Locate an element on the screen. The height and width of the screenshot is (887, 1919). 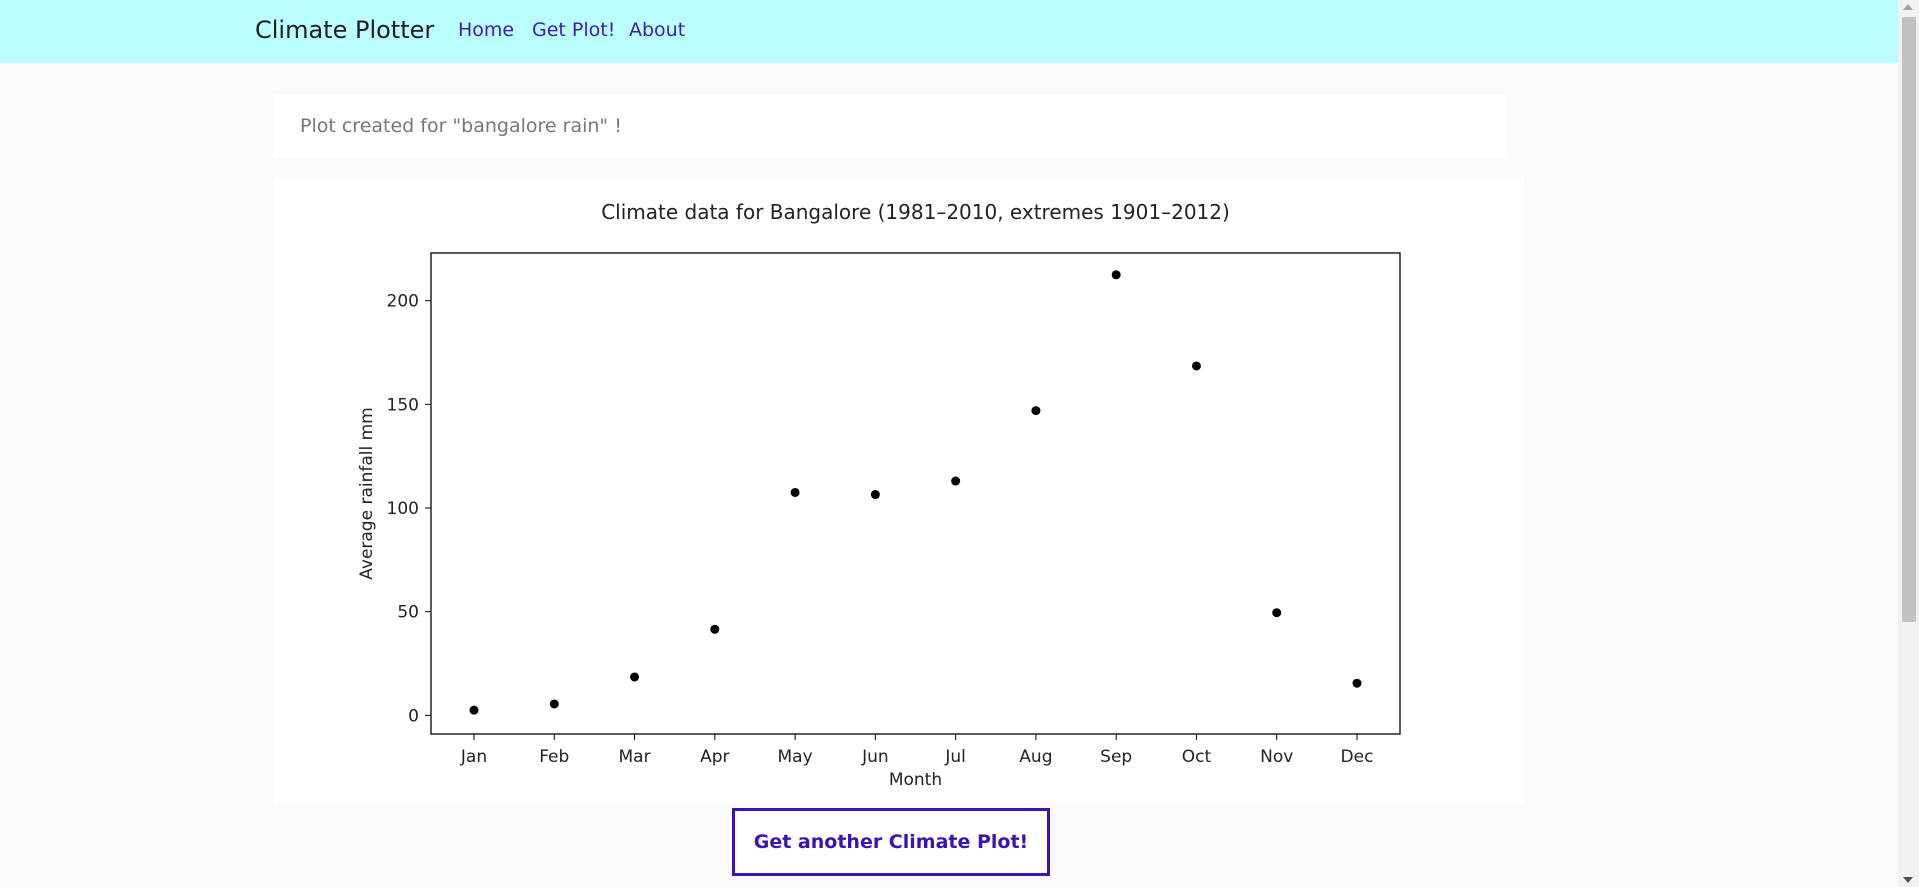
data-point-feb is located at coordinates (554, 704).